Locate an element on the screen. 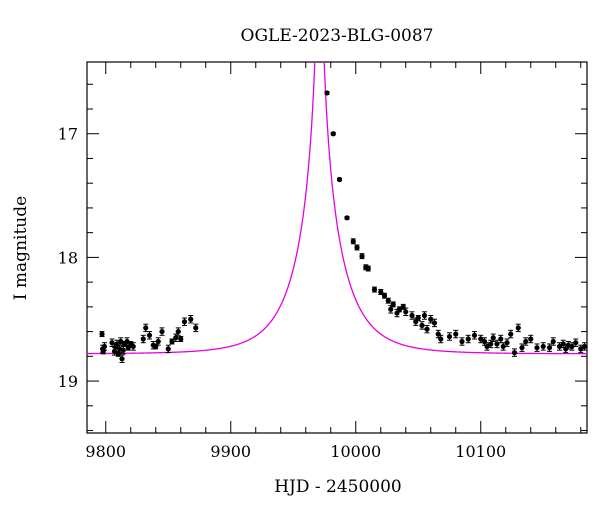 The width and height of the screenshot is (600, 512). y-tick-label: 19 is located at coordinates (68, 381).